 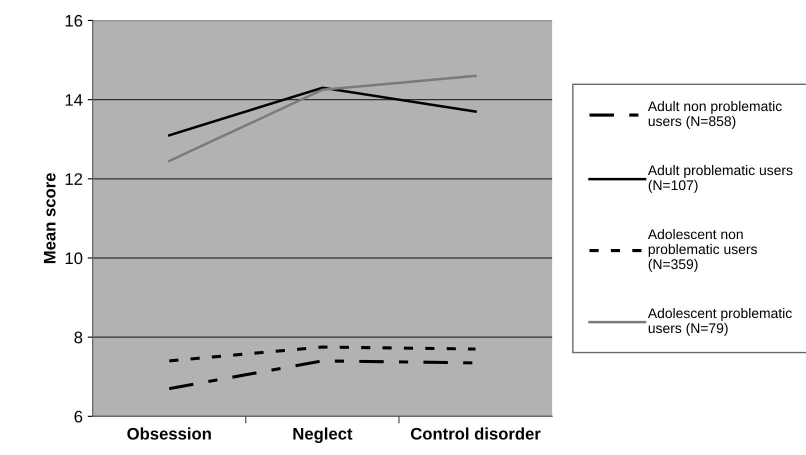 I want to click on legend-label: Adolescent non problematic users (N=359), so click(x=702, y=250).